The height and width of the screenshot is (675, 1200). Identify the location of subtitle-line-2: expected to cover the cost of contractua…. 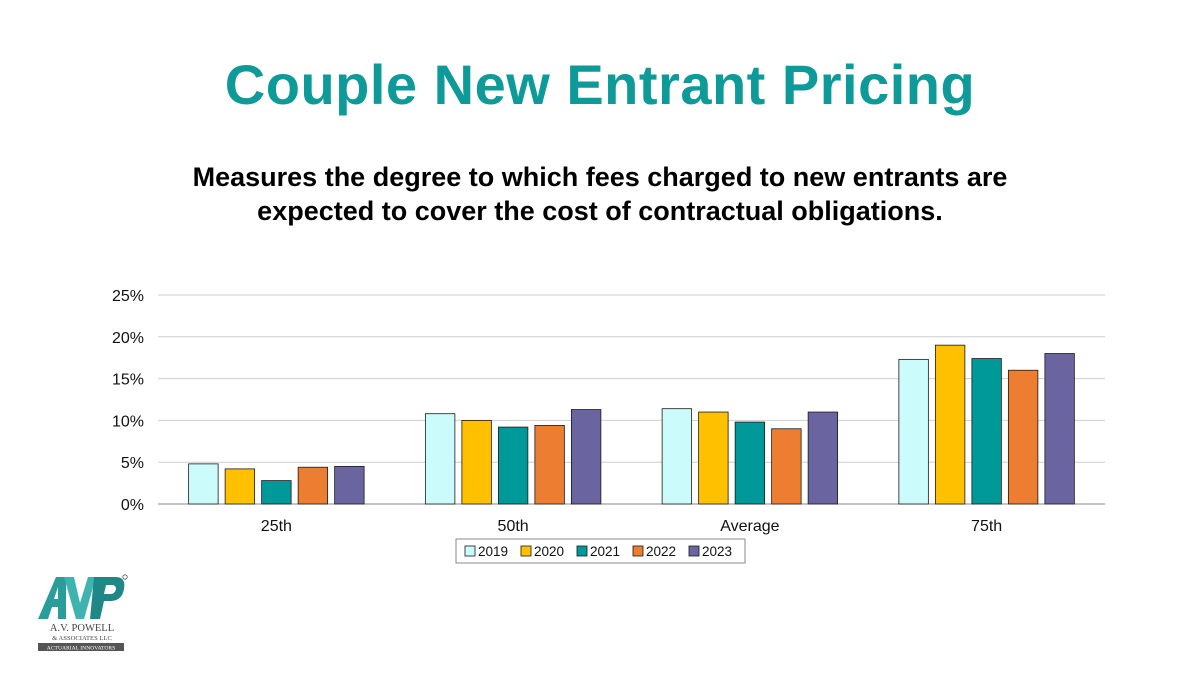
(600, 211).